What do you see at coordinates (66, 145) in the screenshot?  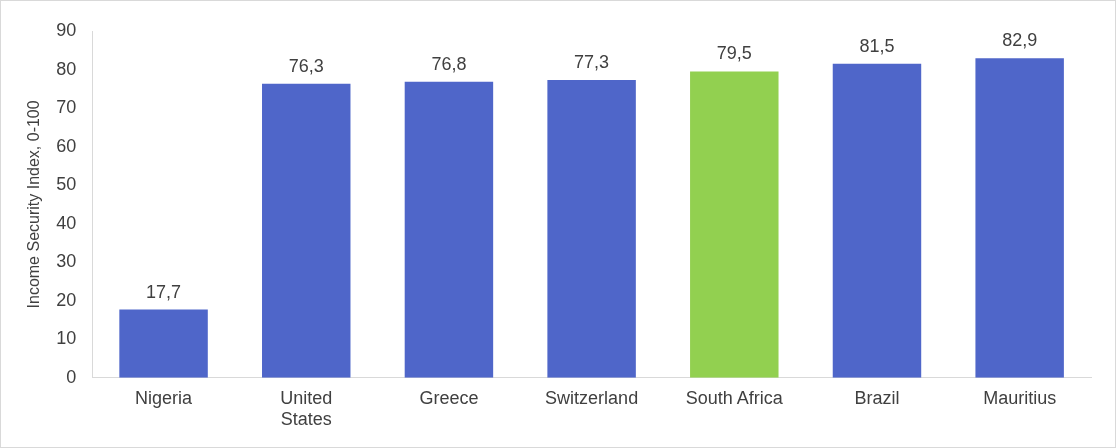 I see `y-tick-label: 60` at bounding box center [66, 145].